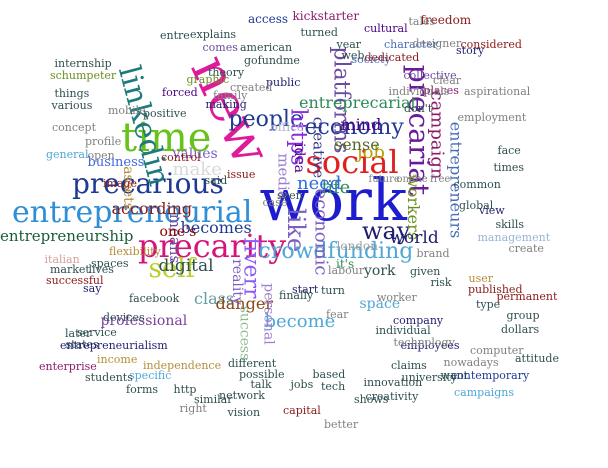  Describe the element at coordinates (386, 231) in the screenshot. I see `word-way: way` at that location.